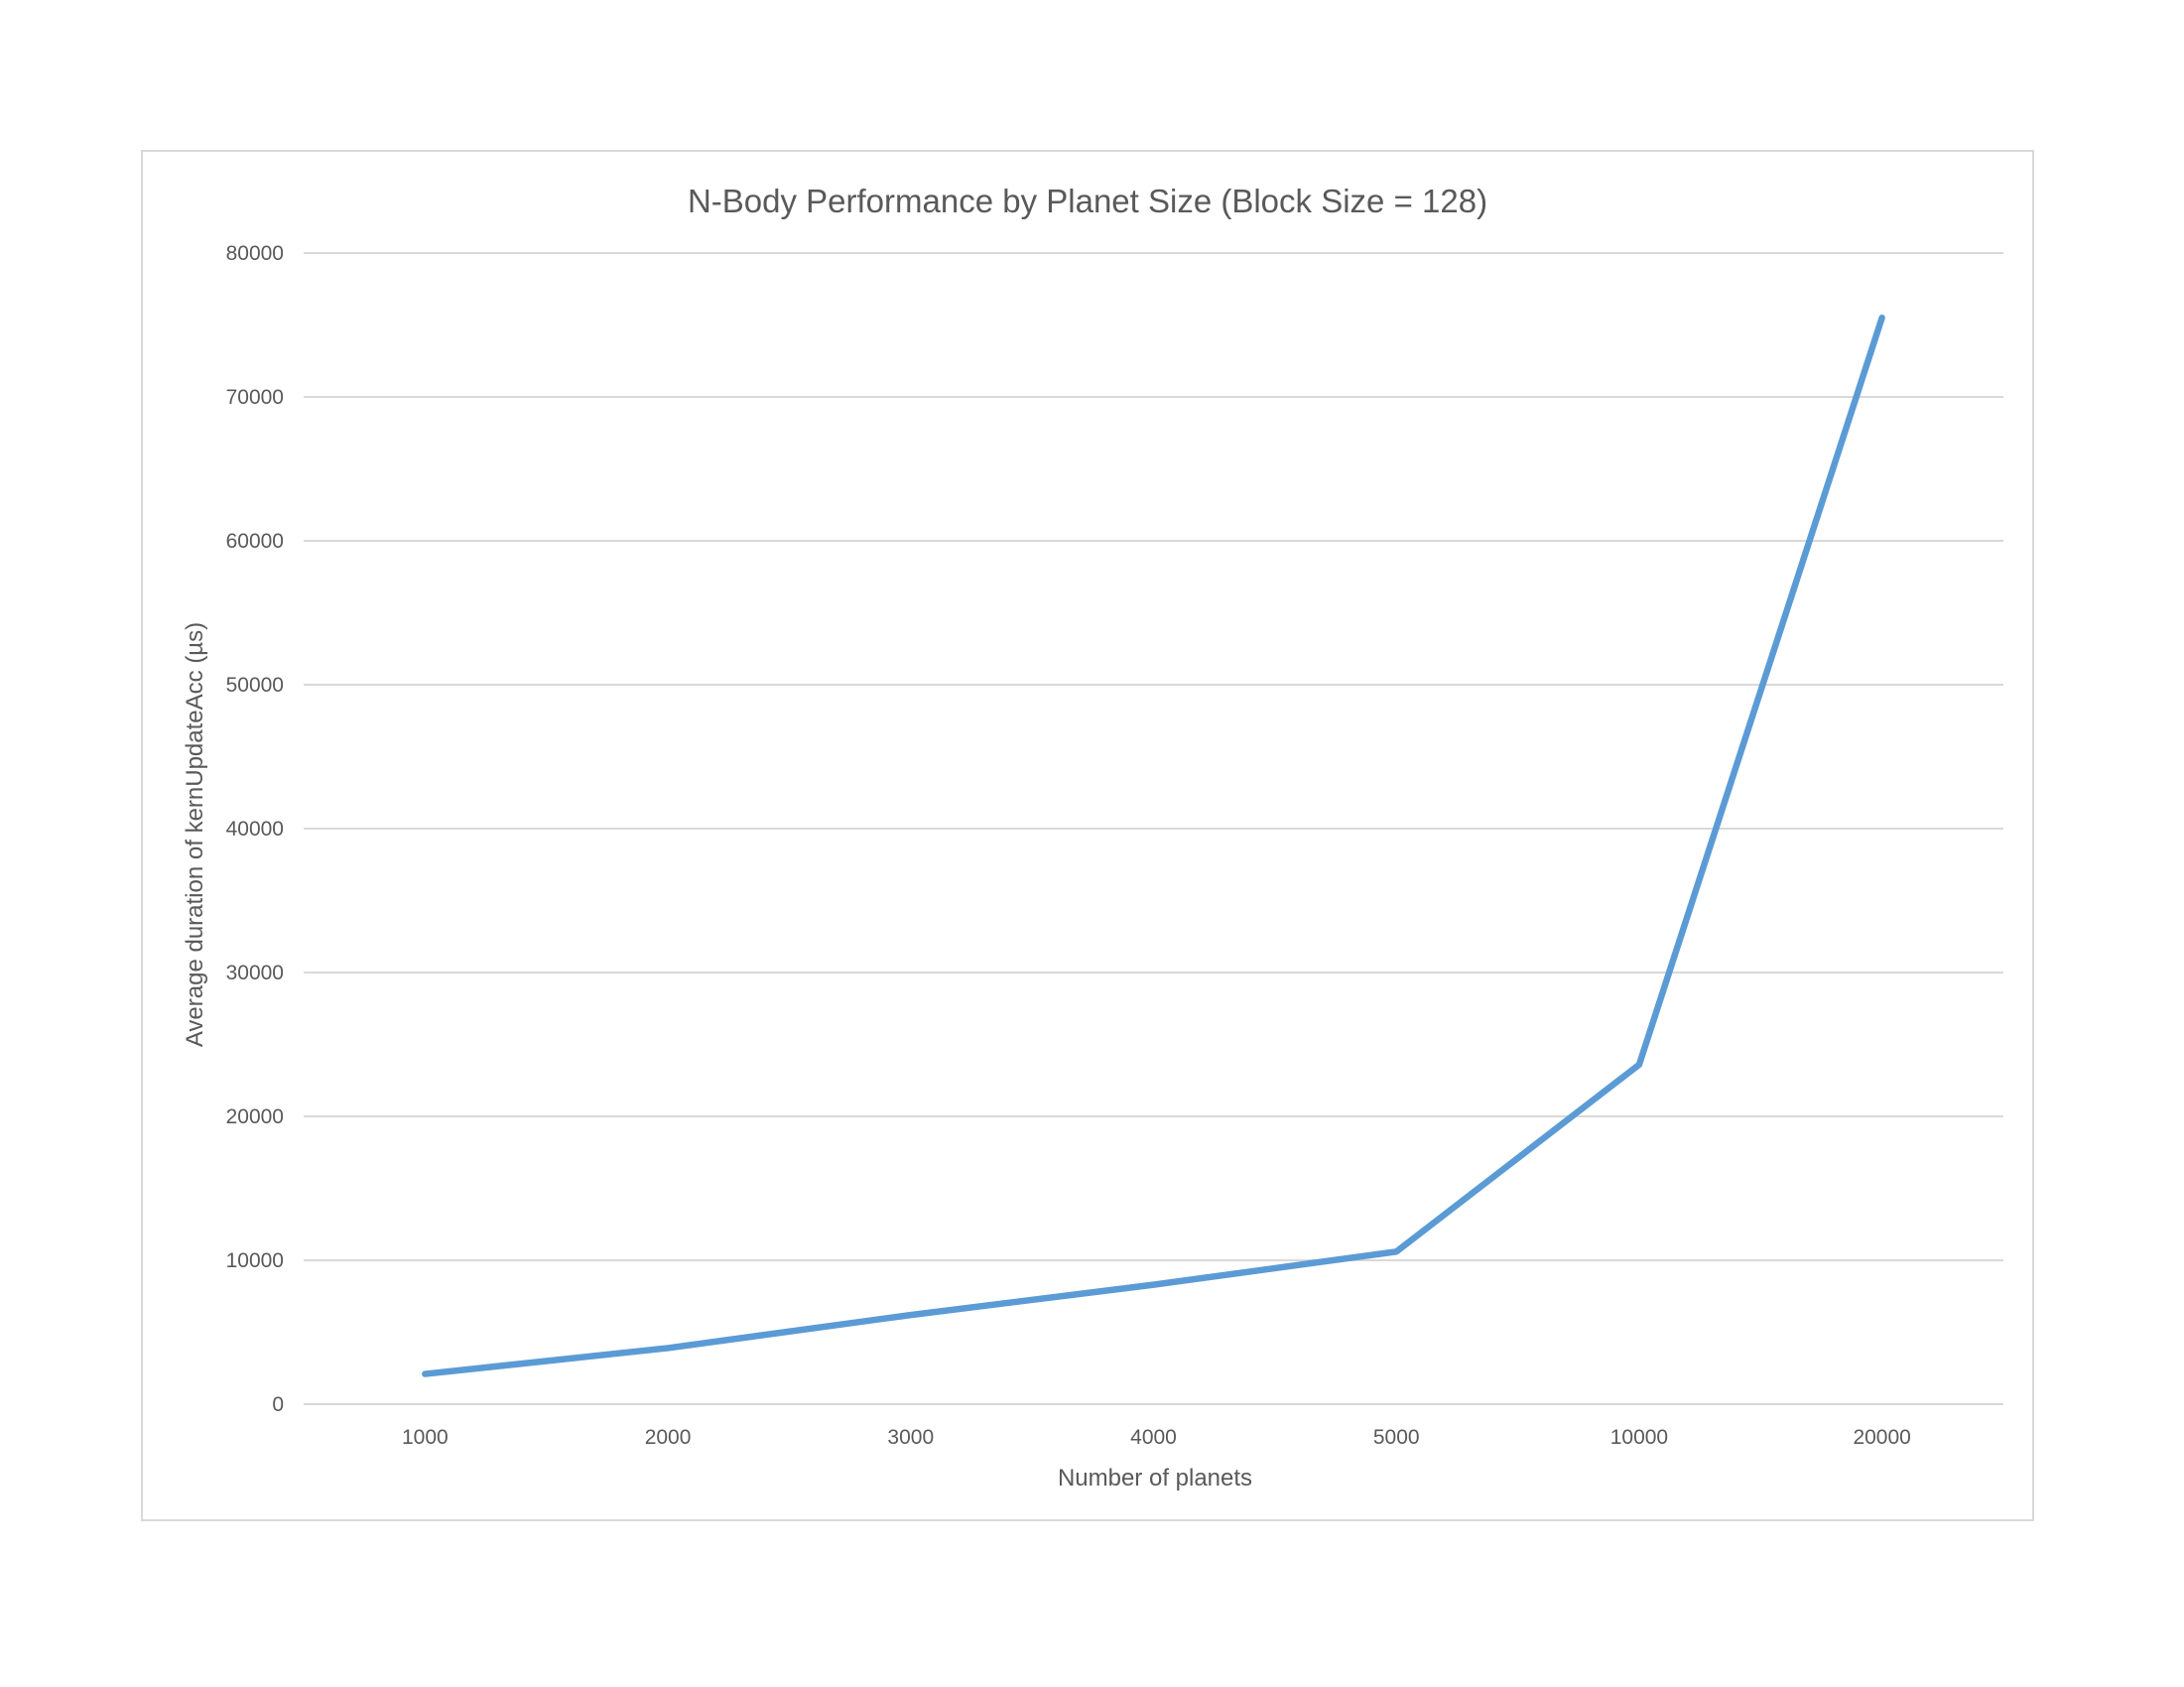 This screenshot has height=1687, width=2184. I want to click on y-tick-label: 80000, so click(255, 253).